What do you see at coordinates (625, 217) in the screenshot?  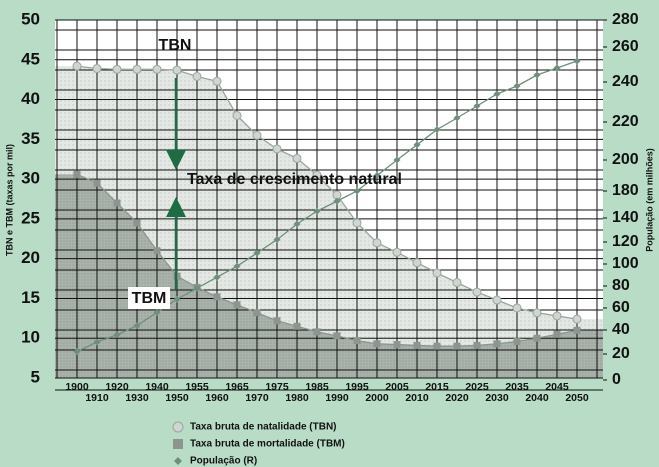 I see `y2-tick-label: 140` at bounding box center [625, 217].